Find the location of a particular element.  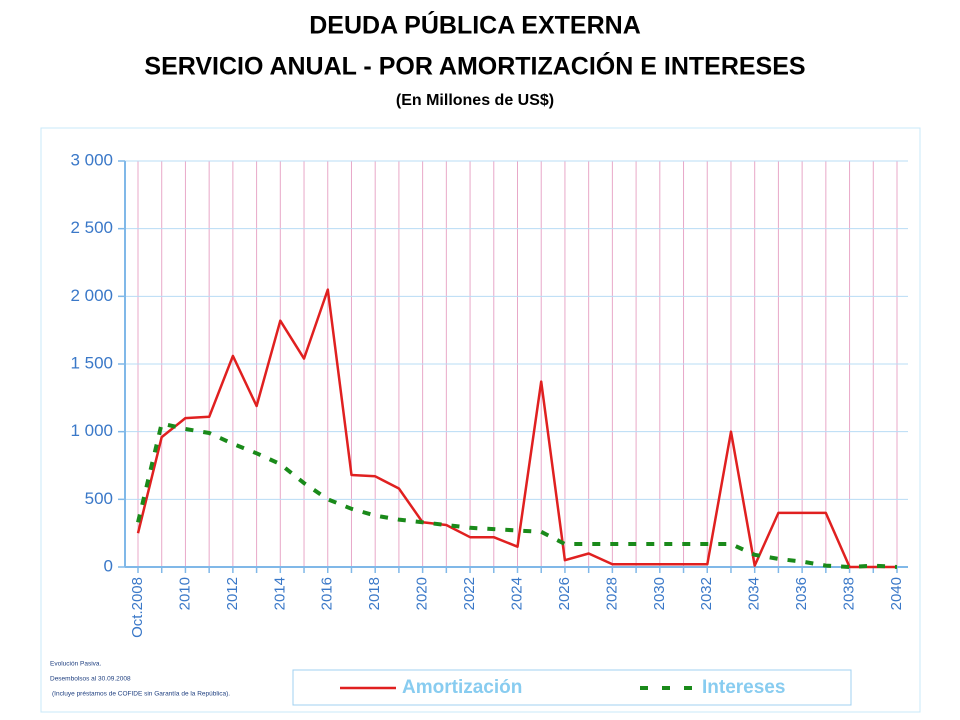

footnote: Desembolsos al 30.09.2008 is located at coordinates (90, 679).